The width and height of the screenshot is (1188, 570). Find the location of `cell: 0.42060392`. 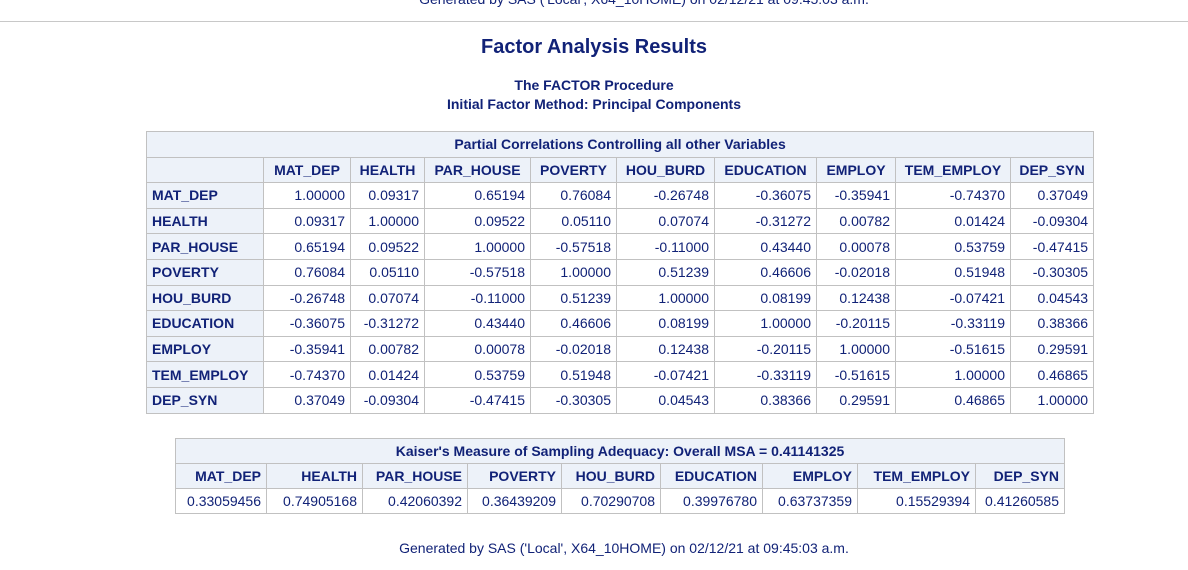

cell: 0.42060392 is located at coordinates (415, 501).